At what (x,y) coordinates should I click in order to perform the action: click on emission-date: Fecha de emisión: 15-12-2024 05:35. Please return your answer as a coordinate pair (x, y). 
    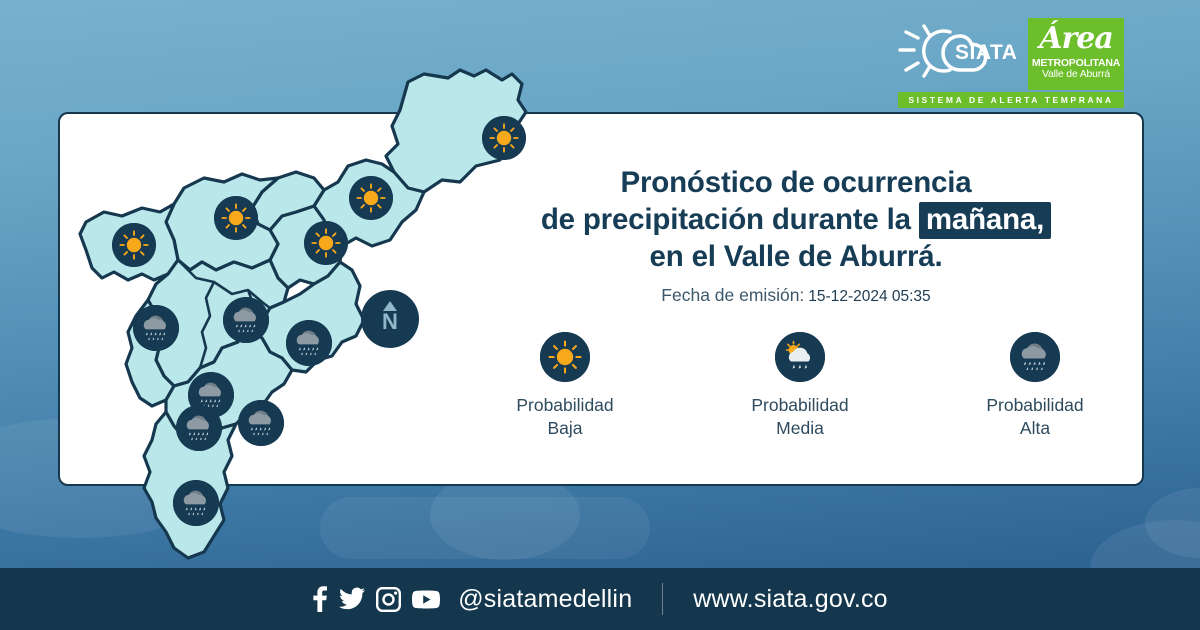
    Looking at the image, I should click on (796, 295).